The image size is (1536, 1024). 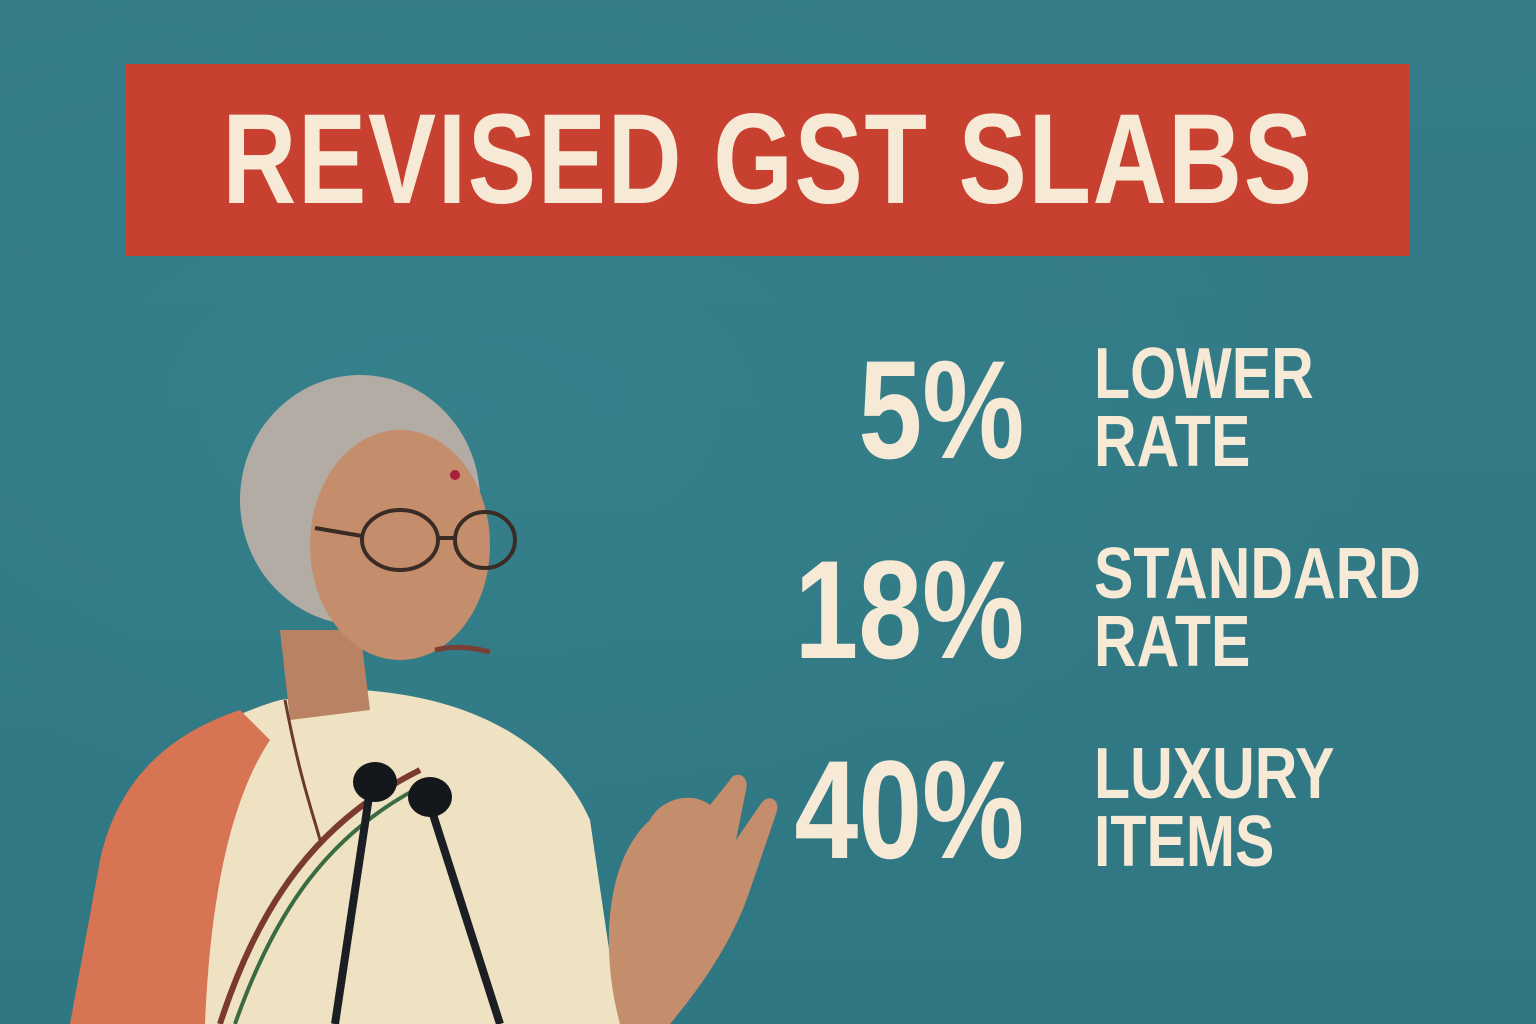 I want to click on page-title: REVISED GST SLABS, so click(x=768, y=159).